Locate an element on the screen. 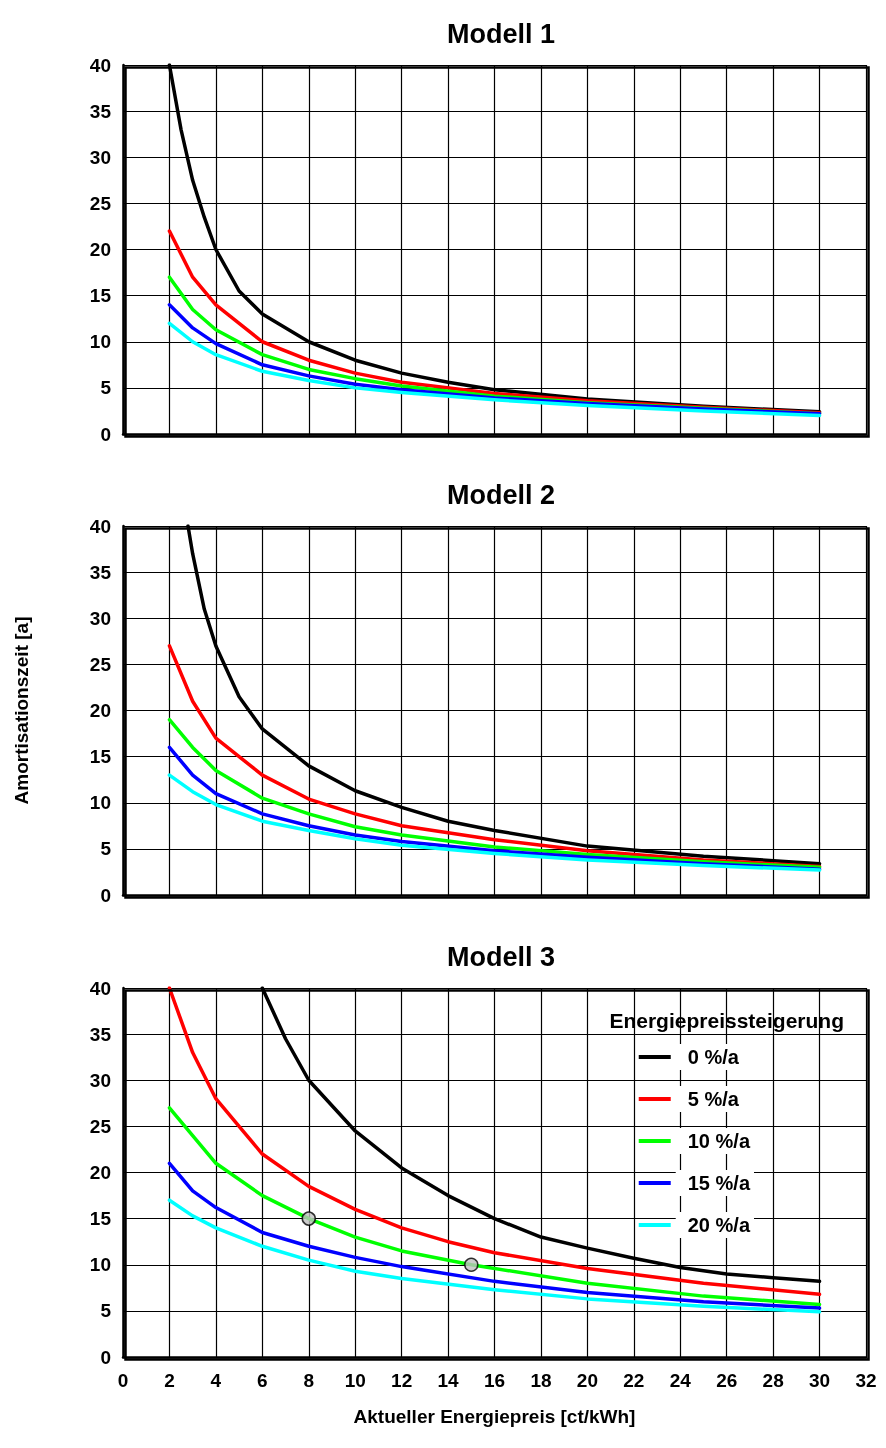  x-tick-label: 30 is located at coordinates (819, 1380).